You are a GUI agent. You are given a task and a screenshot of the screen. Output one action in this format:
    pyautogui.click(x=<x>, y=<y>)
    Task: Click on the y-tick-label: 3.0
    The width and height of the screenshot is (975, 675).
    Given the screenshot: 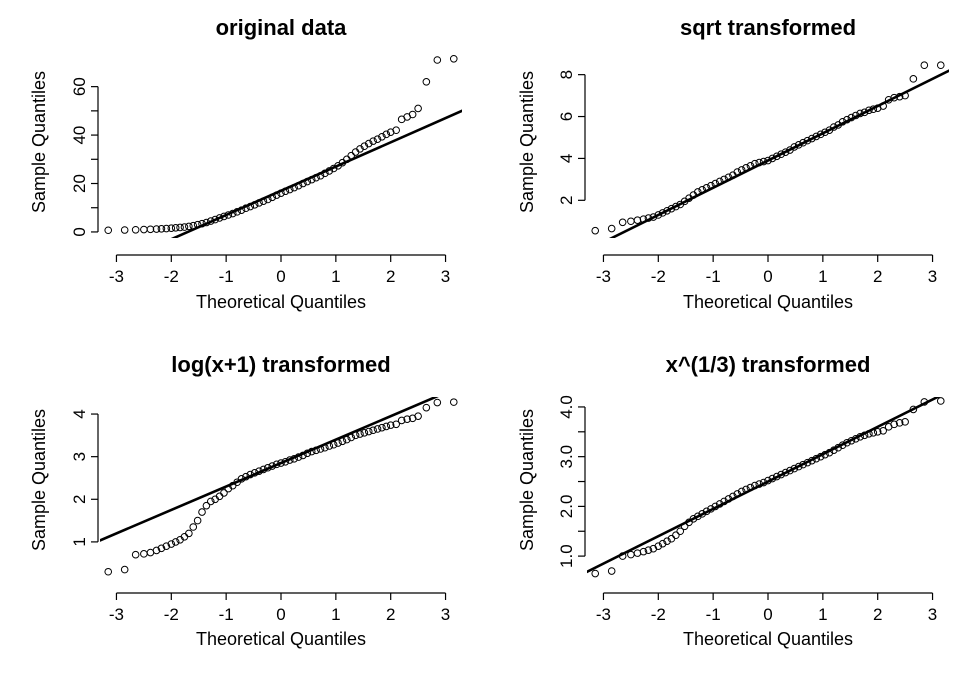 What is the action you would take?
    pyautogui.click(x=566, y=457)
    